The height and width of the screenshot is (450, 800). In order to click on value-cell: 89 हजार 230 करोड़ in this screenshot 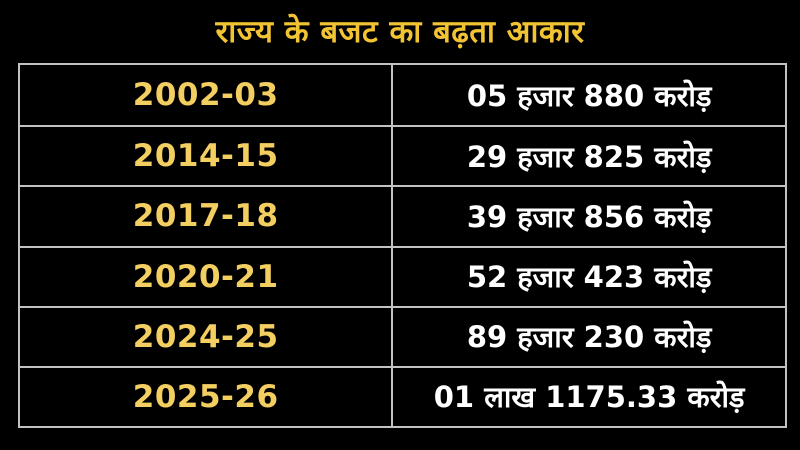, I will do `click(589, 337)`.